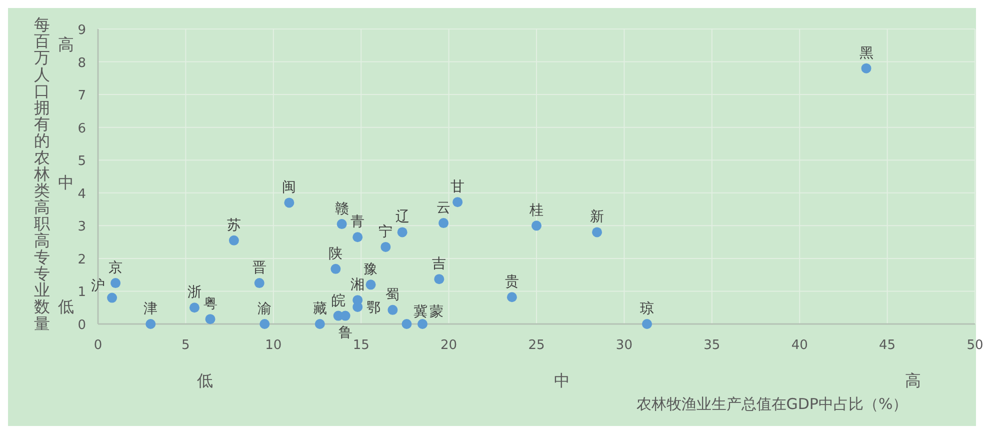 This screenshot has width=984, height=434. I want to click on annotation: 蜀, so click(393, 294).